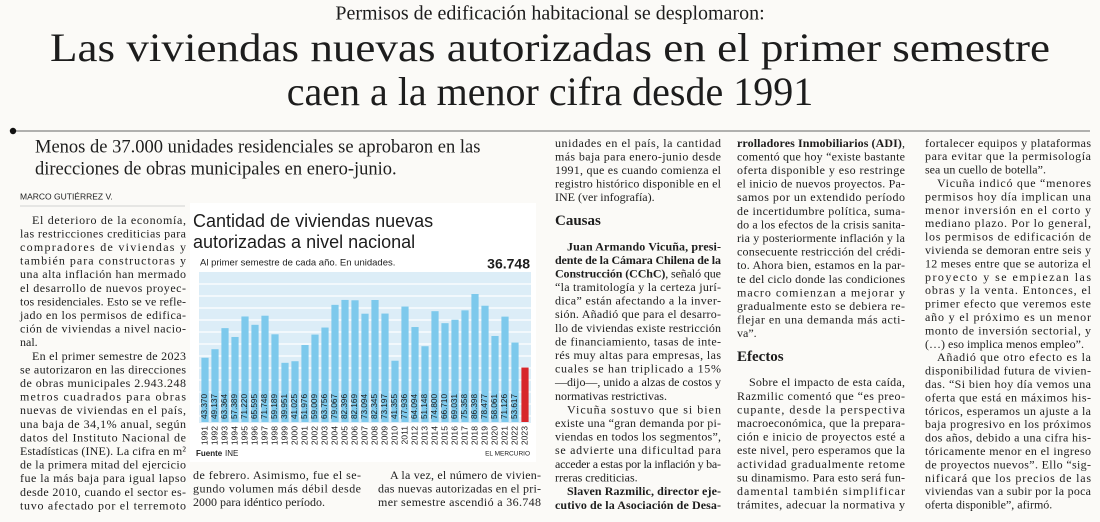  Describe the element at coordinates (821, 265) in the screenshot. I see `body-line: to. Ahora bien, estamos en la par-` at that location.